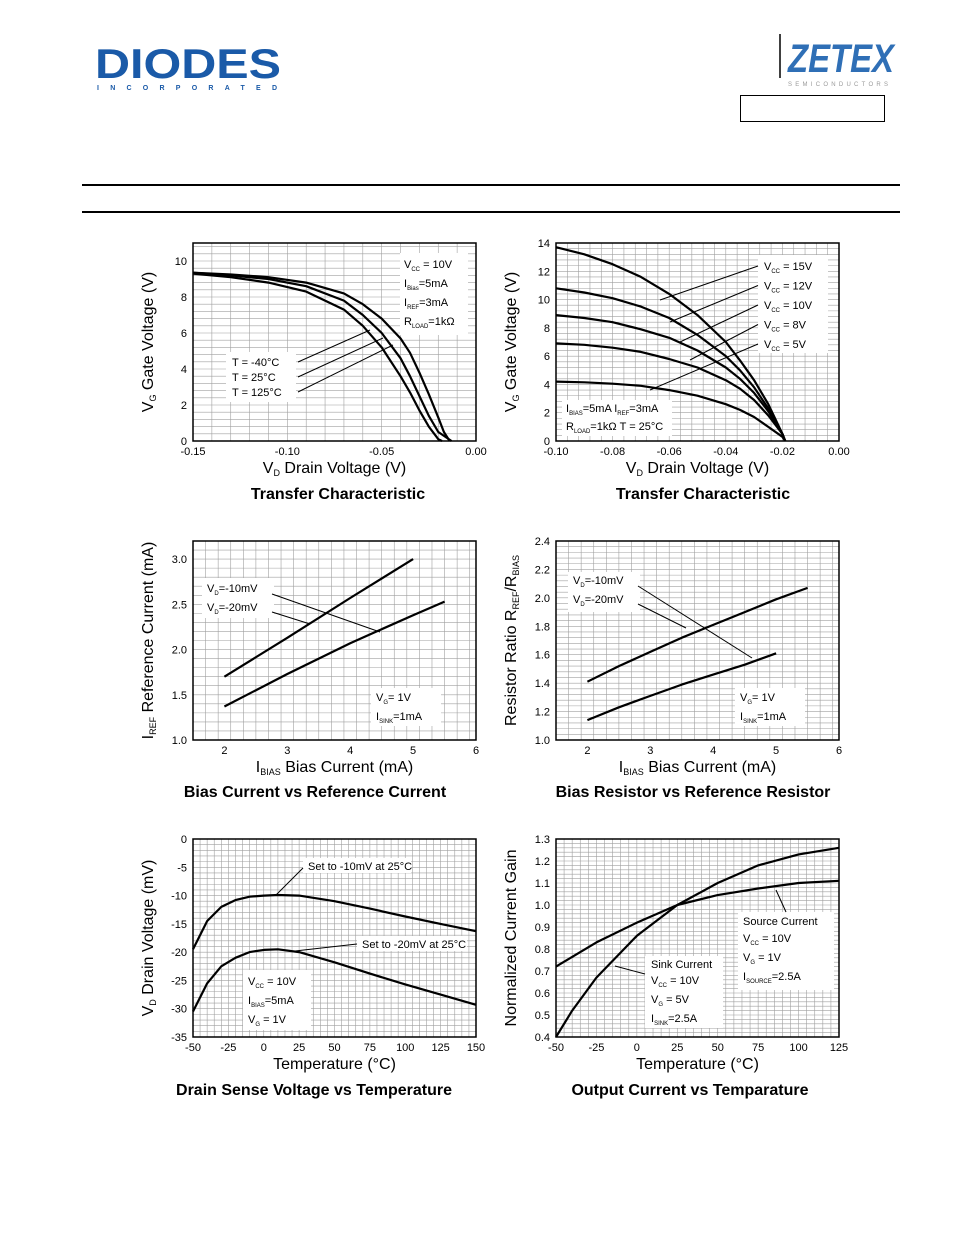 This screenshot has height=1235, width=954. What do you see at coordinates (511, 406) in the screenshot?
I see `c2-ylabel-main: V` at bounding box center [511, 406].